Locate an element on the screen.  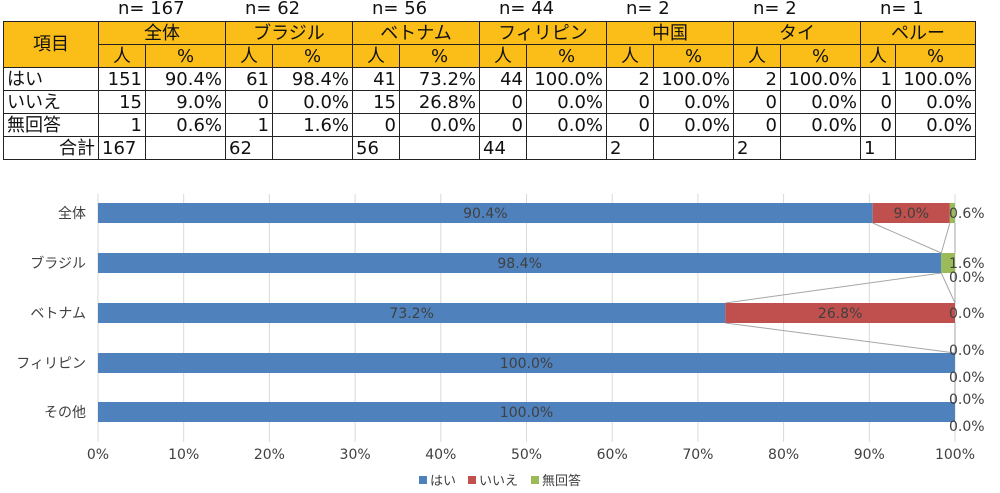
x-tick-label: 90% is located at coordinates (869, 455).